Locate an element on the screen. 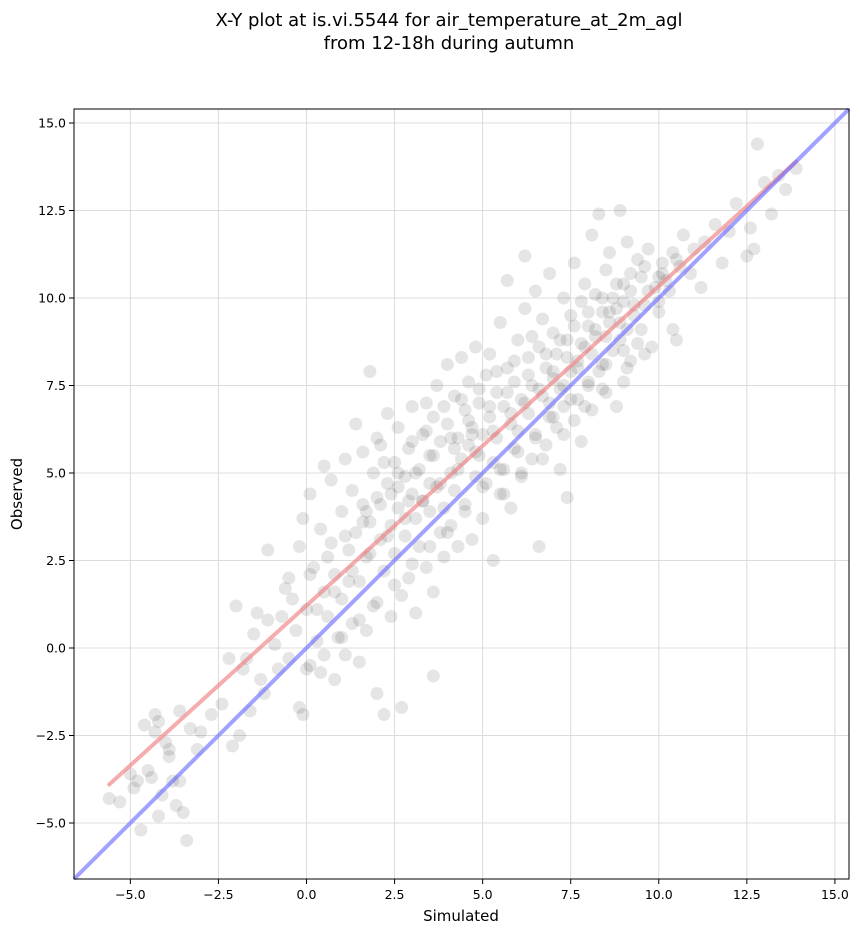  x-tick-label: −2.5 is located at coordinates (218, 894).